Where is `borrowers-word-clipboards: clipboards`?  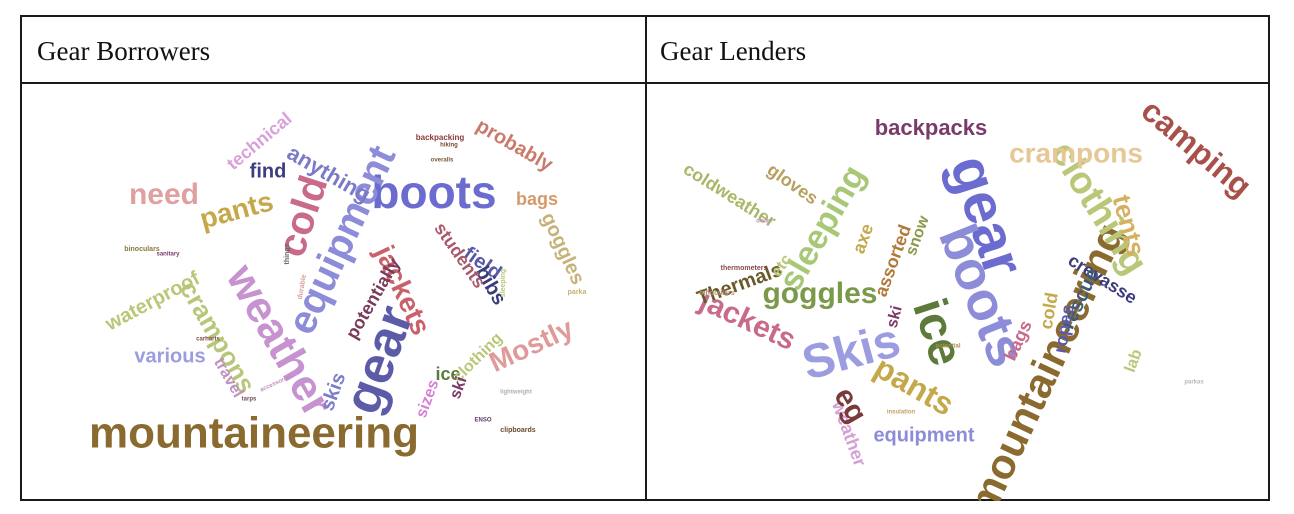
borrowers-word-clipboards: clipboards is located at coordinates (518, 430).